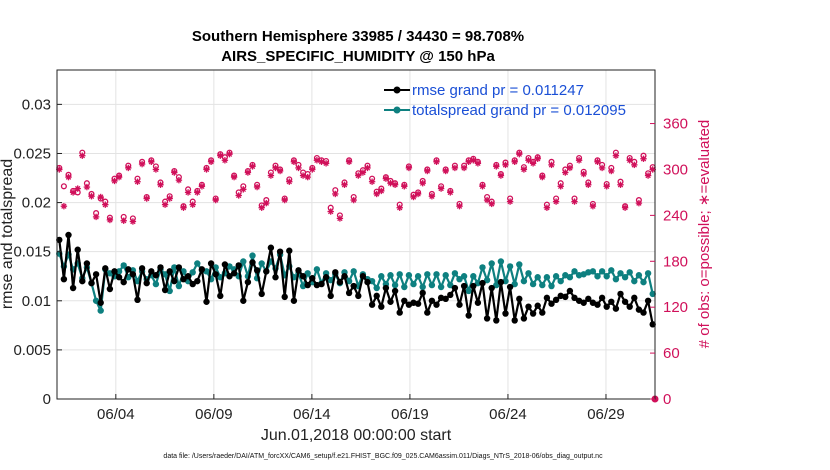 This screenshot has height=470, width=830. What do you see at coordinates (32, 252) in the screenshot?
I see `y-tick-label: 0.015` at bounding box center [32, 252].